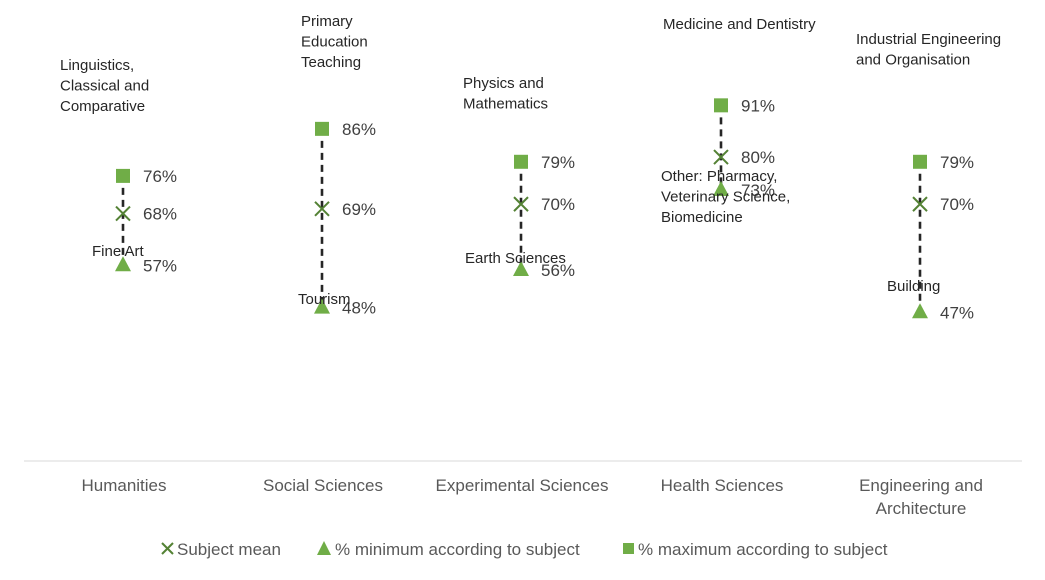 Image resolution: width=1045 pixels, height=580 pixels. What do you see at coordinates (104, 86) in the screenshot?
I see `max-subject-label: Linguistics, Classical and Comparative` at bounding box center [104, 86].